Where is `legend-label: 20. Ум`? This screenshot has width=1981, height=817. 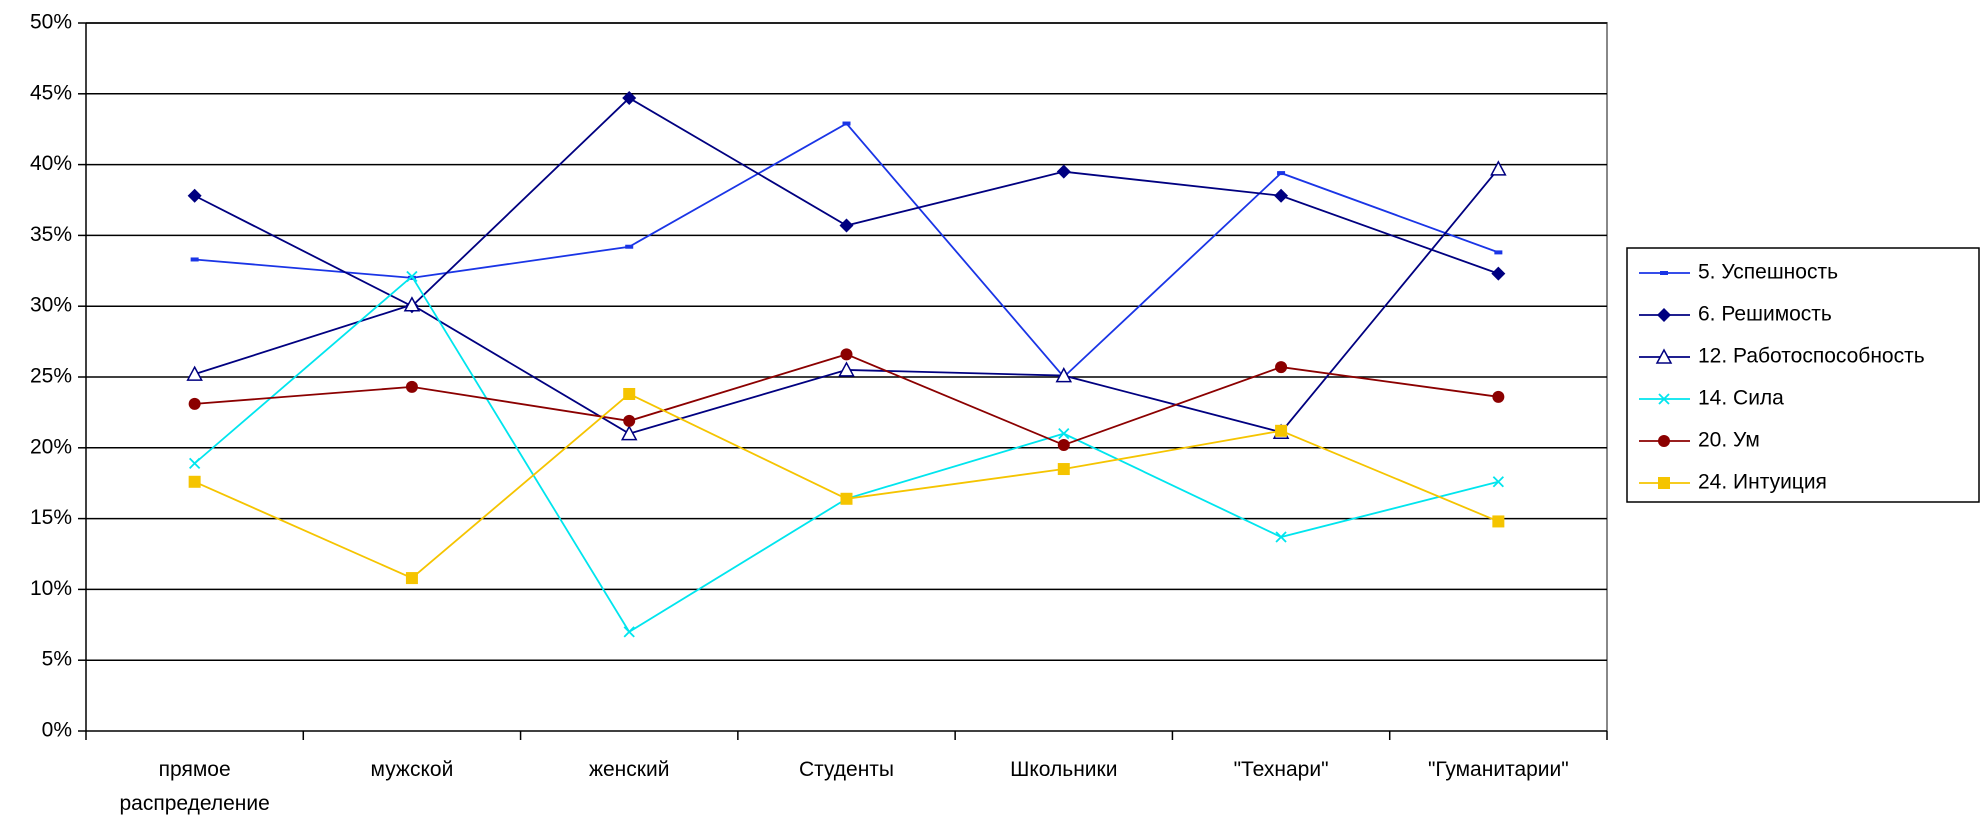
legend-label: 20. Ум is located at coordinates (1729, 440).